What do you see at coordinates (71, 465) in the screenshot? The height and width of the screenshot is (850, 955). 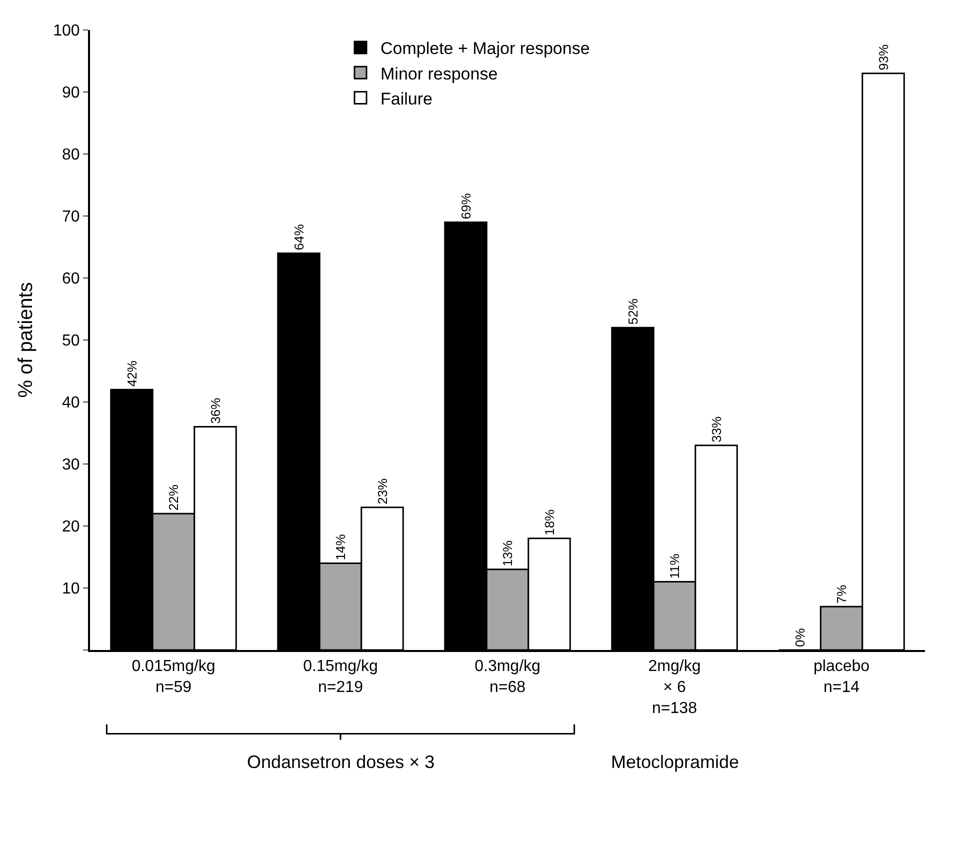 I see `y-tick-label: 30` at bounding box center [71, 465].